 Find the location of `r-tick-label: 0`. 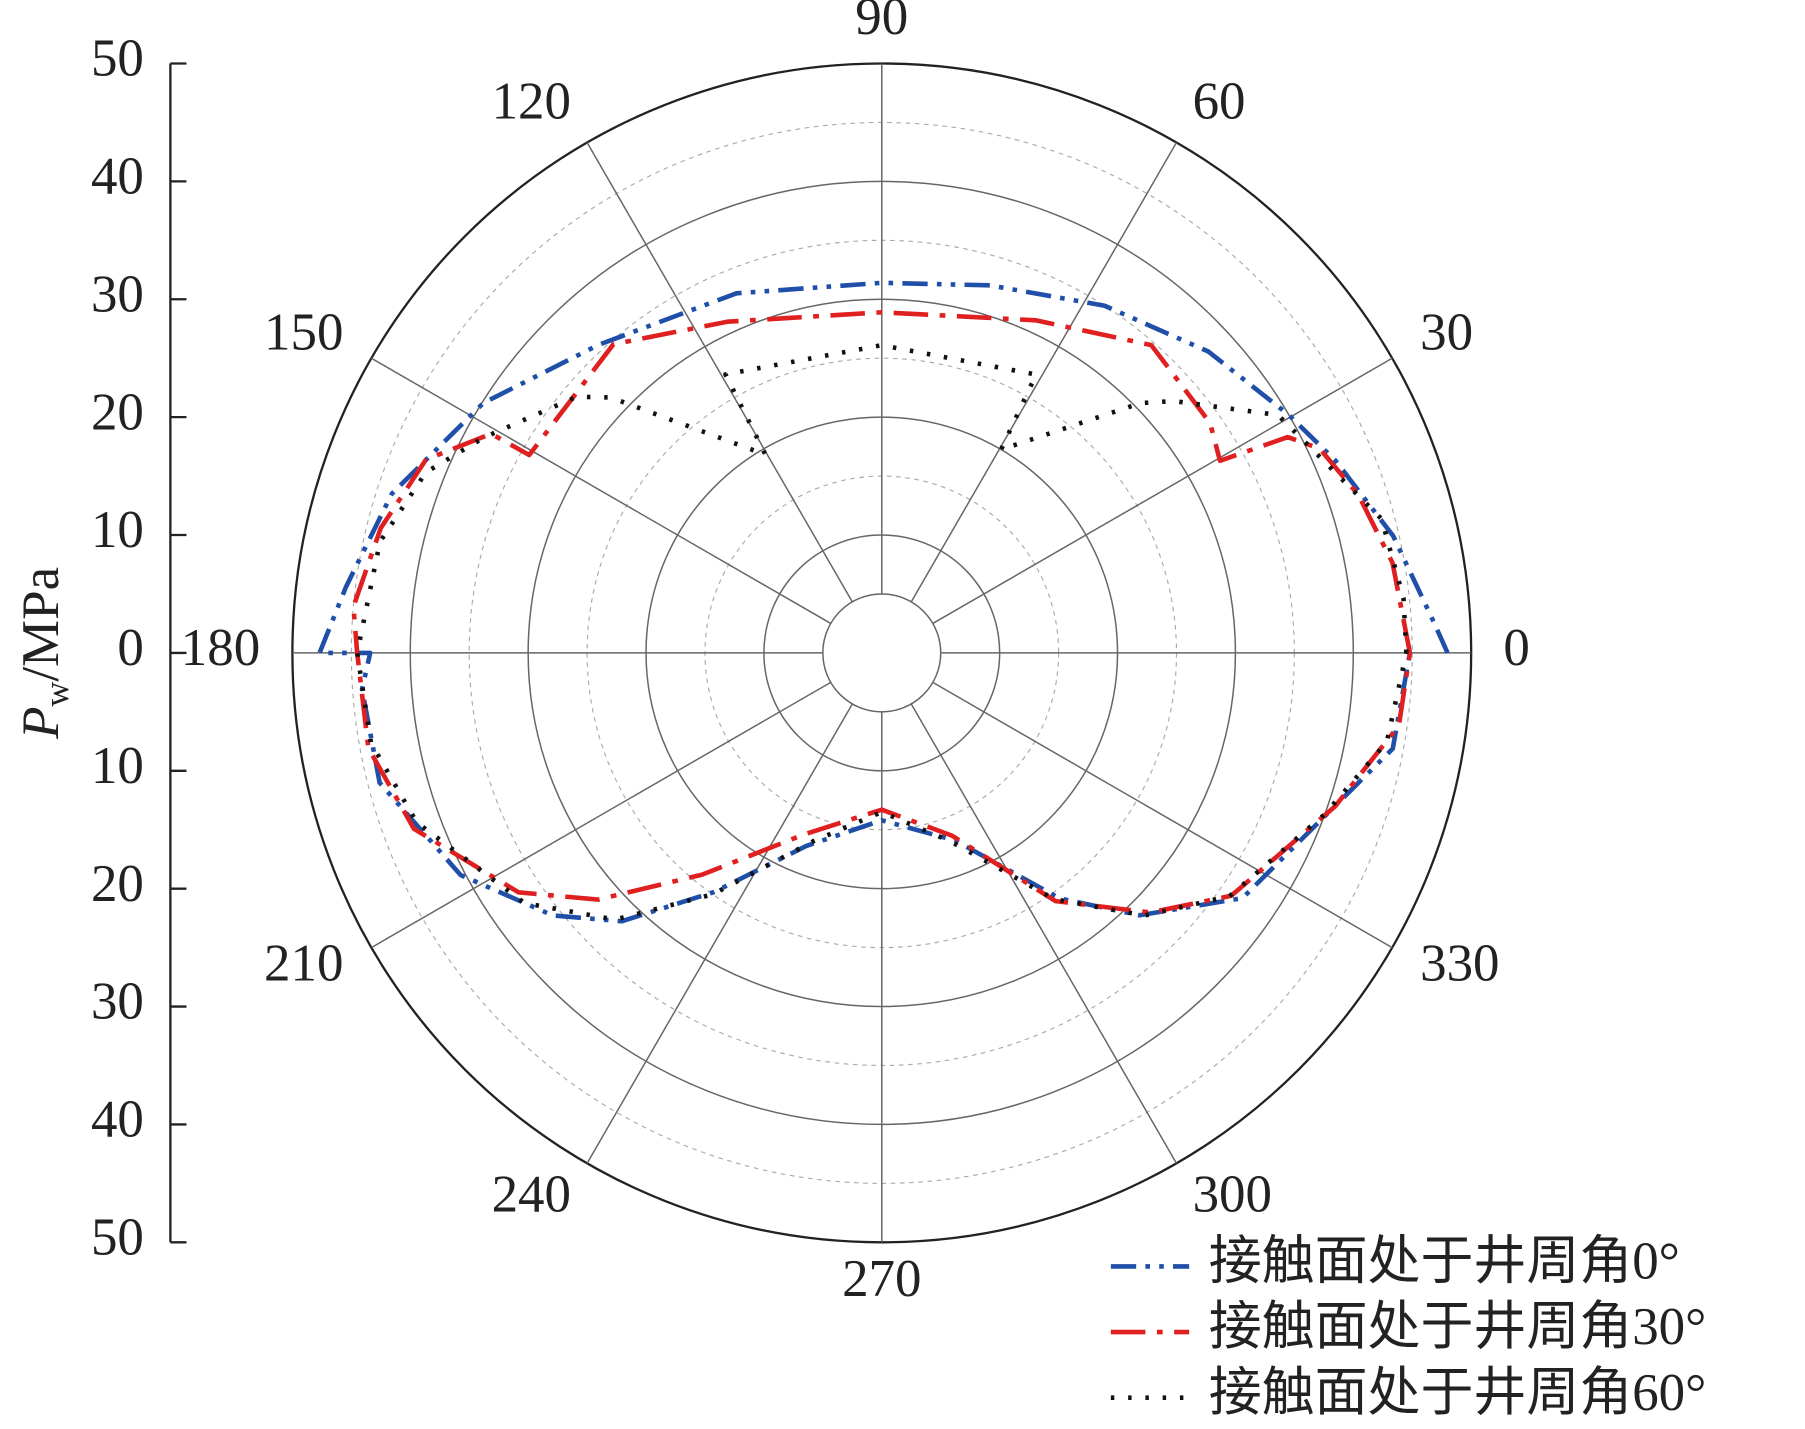

r-tick-label: 0 is located at coordinates (130, 648).